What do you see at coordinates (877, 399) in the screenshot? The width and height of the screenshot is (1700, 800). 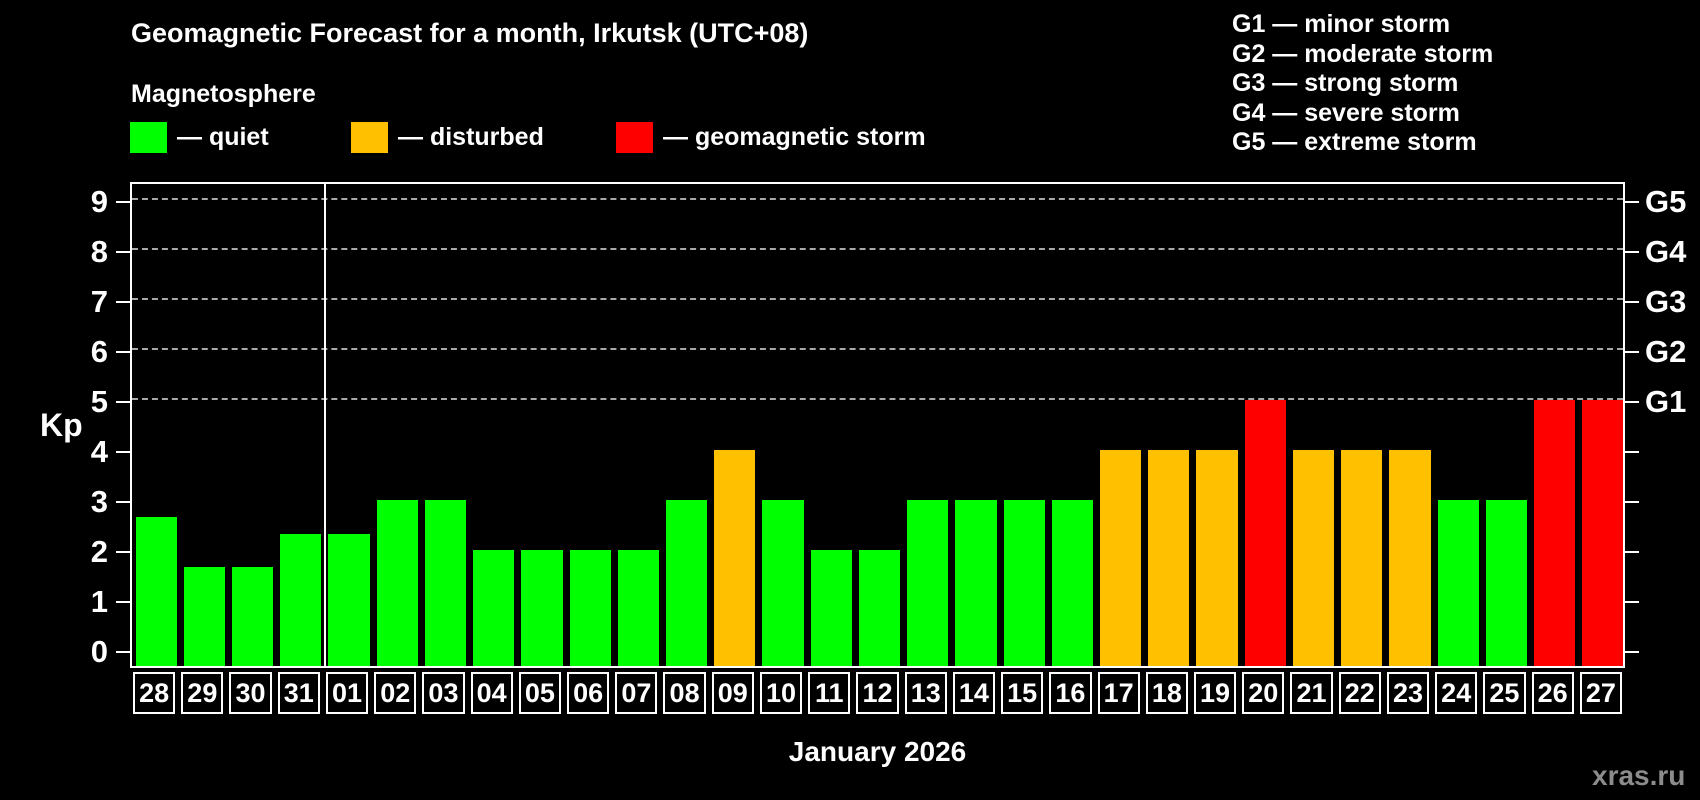 I see `gridline-kp5` at bounding box center [877, 399].